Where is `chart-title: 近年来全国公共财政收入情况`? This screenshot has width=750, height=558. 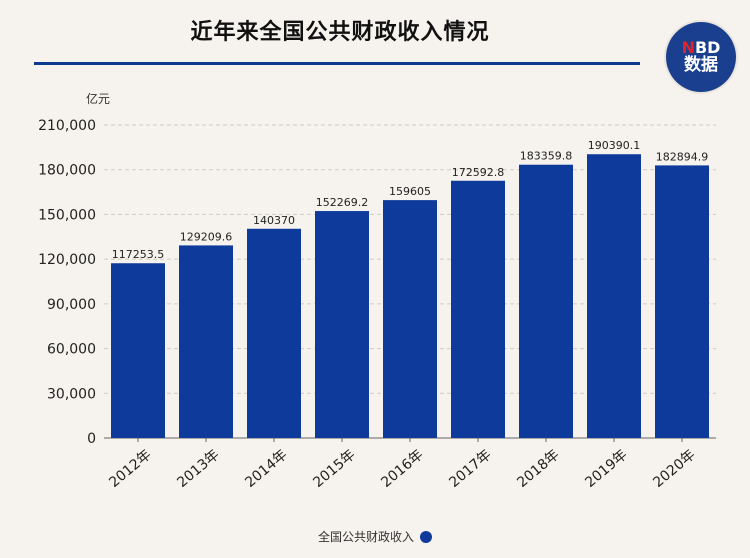
chart-title: 近年来全国公共财政收入情况 is located at coordinates (340, 32).